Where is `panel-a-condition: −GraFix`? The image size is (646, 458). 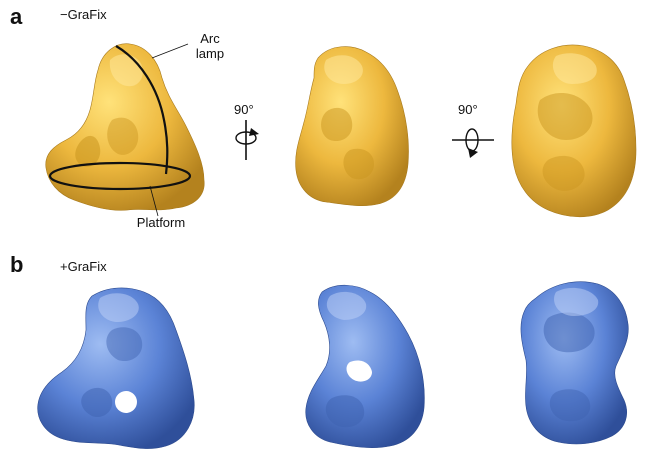
panel-a-condition: −GraFix is located at coordinates (83, 14).